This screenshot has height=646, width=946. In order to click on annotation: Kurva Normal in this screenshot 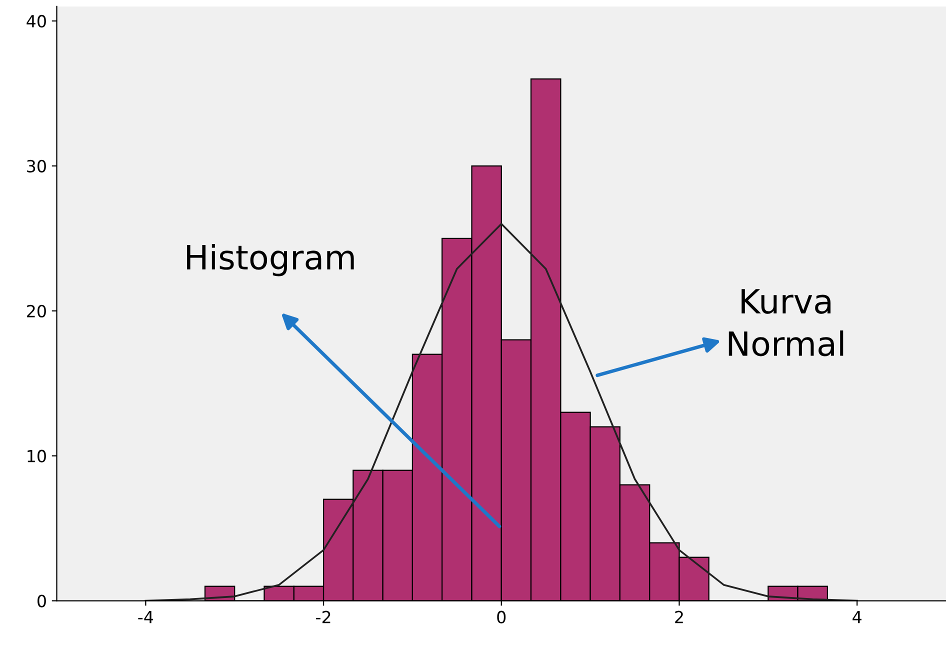, I will do `click(786, 322)`.